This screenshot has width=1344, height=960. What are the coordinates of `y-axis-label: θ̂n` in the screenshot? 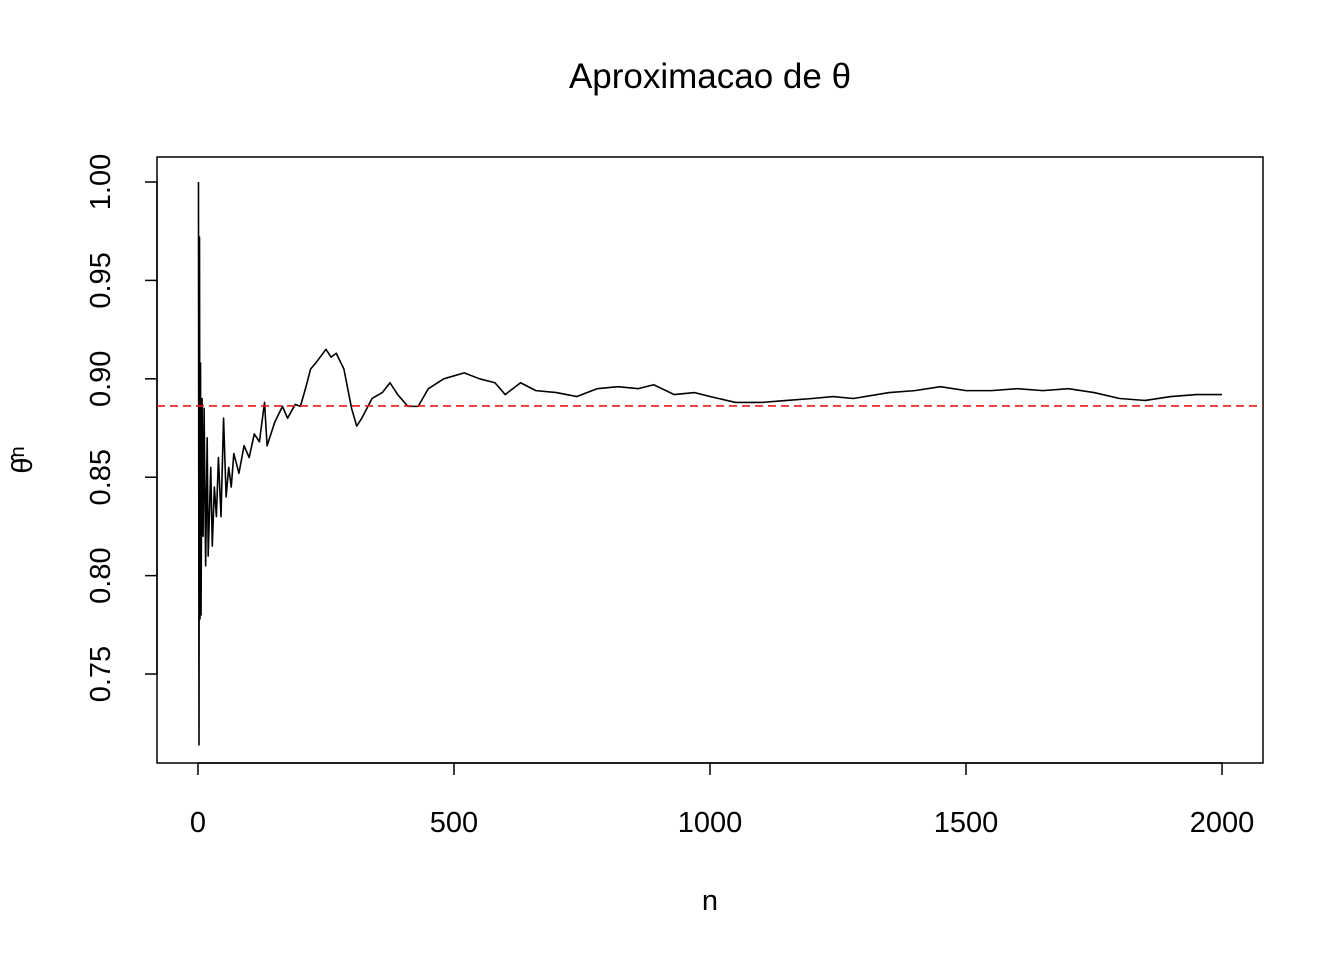 It's located at (23, 459).